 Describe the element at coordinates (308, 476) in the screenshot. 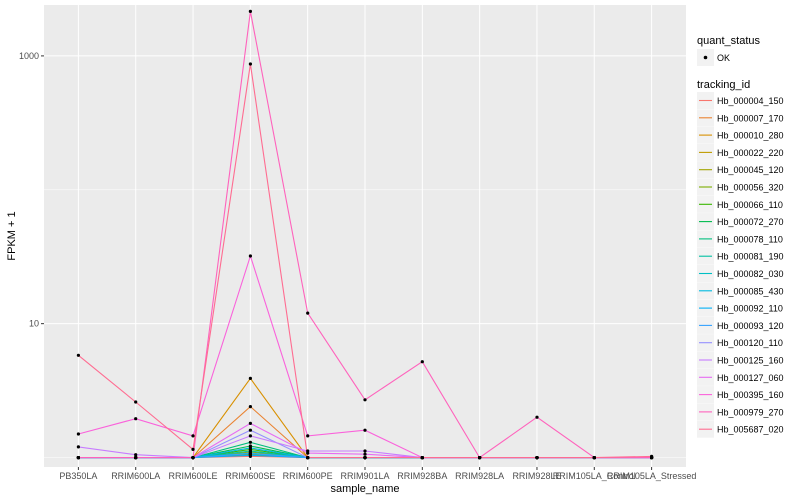

I see `x-tick-label: RRIM600PE` at that location.